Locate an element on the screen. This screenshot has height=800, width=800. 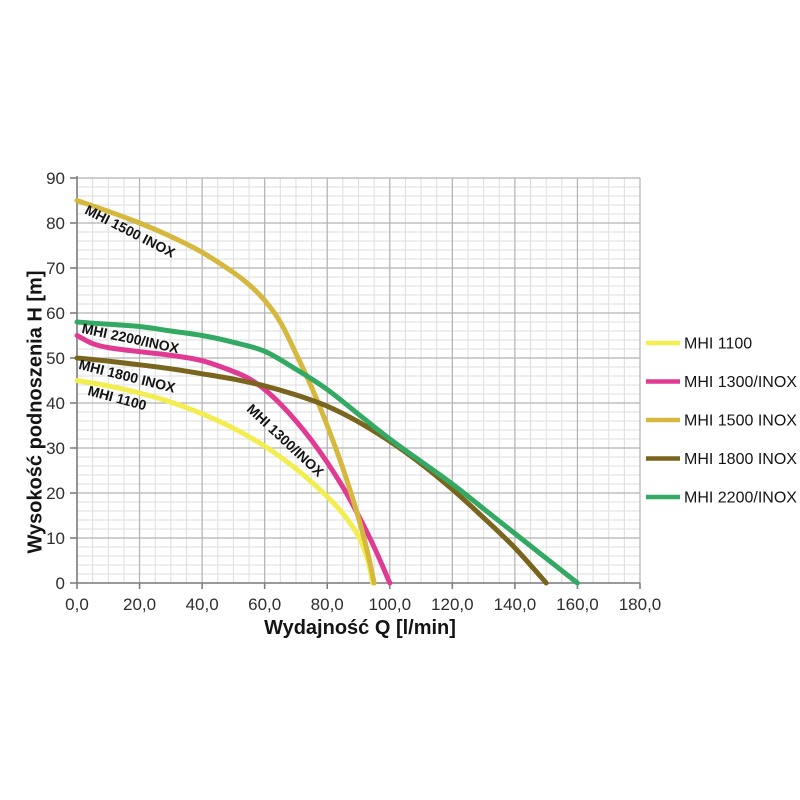
x-tick-label: 20,0 is located at coordinates (139, 604).